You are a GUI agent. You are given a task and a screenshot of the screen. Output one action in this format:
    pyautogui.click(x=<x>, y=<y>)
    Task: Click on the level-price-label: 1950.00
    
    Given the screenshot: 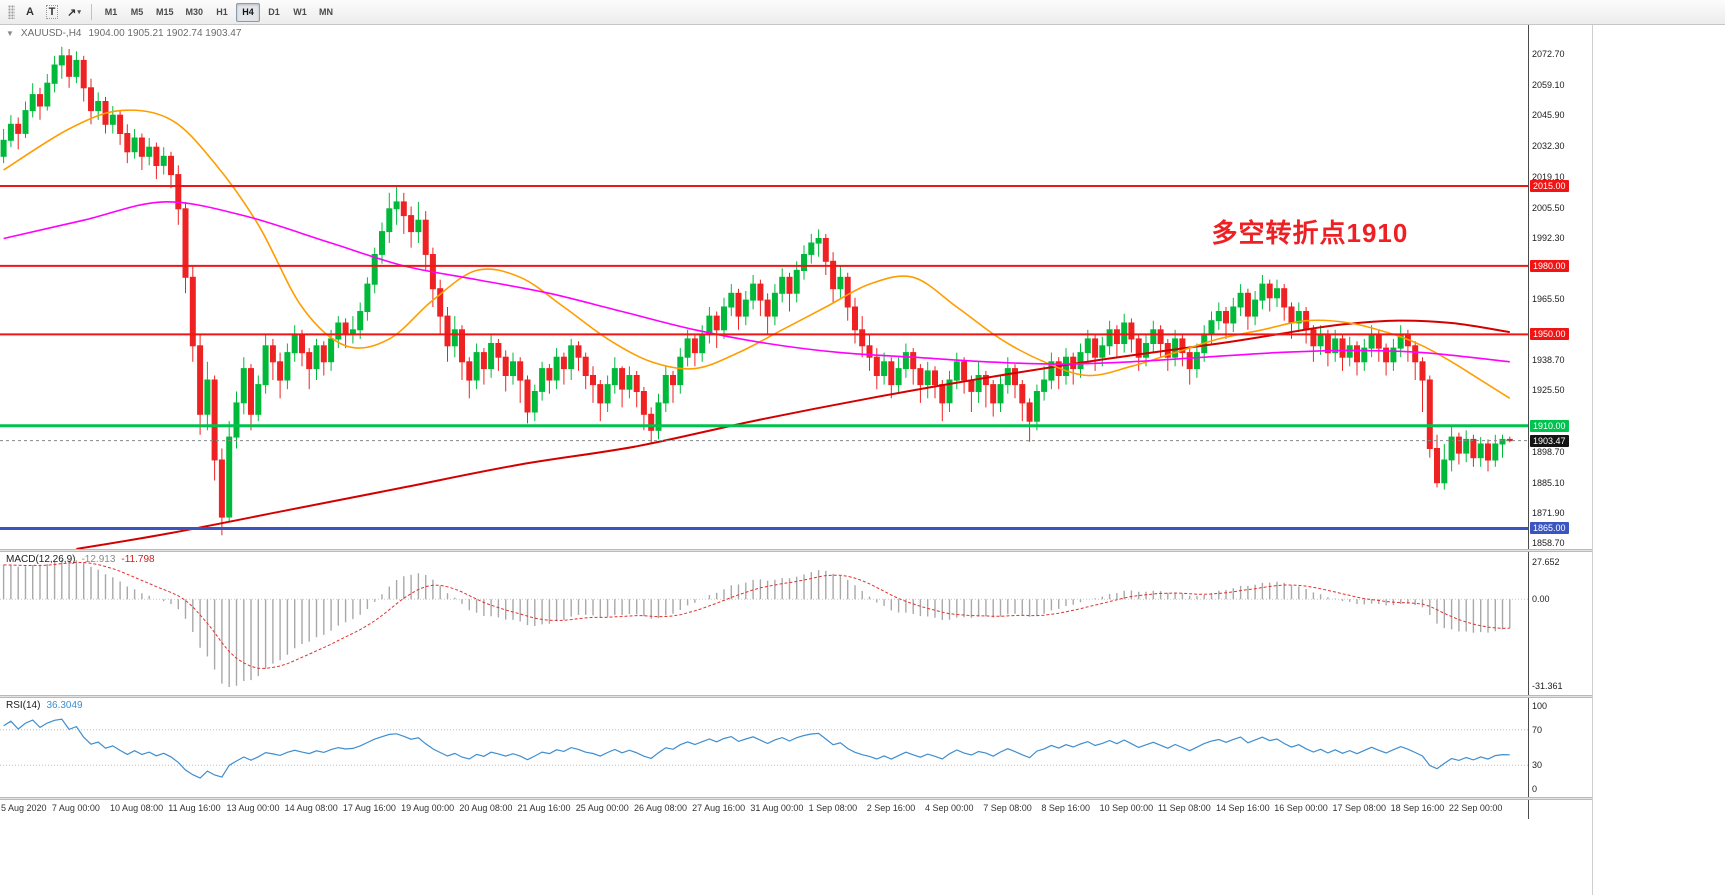 What is the action you would take?
    pyautogui.click(x=1549, y=334)
    